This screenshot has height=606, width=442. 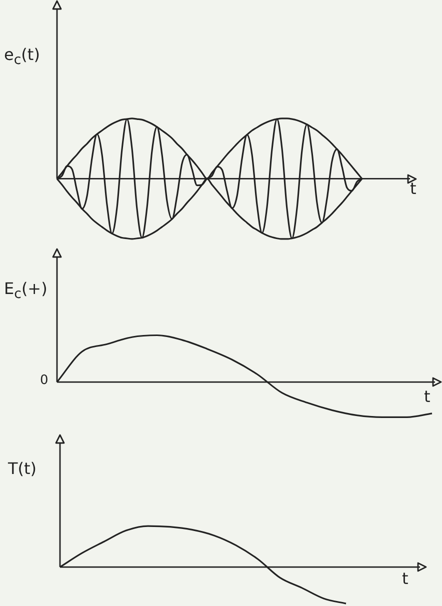 I want to click on y-axis-title: E$_{c}$(+), so click(x=26, y=291).